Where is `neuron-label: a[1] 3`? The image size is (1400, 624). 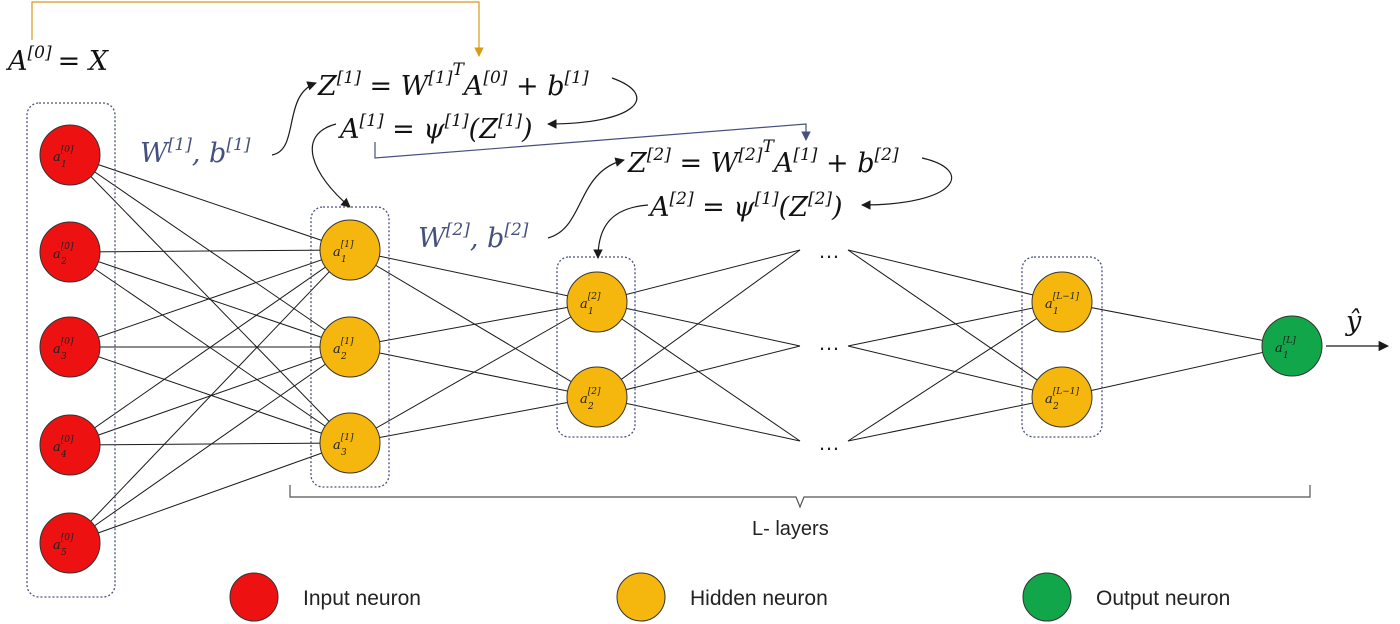
neuron-label: a[1] 3 is located at coordinates (343, 445).